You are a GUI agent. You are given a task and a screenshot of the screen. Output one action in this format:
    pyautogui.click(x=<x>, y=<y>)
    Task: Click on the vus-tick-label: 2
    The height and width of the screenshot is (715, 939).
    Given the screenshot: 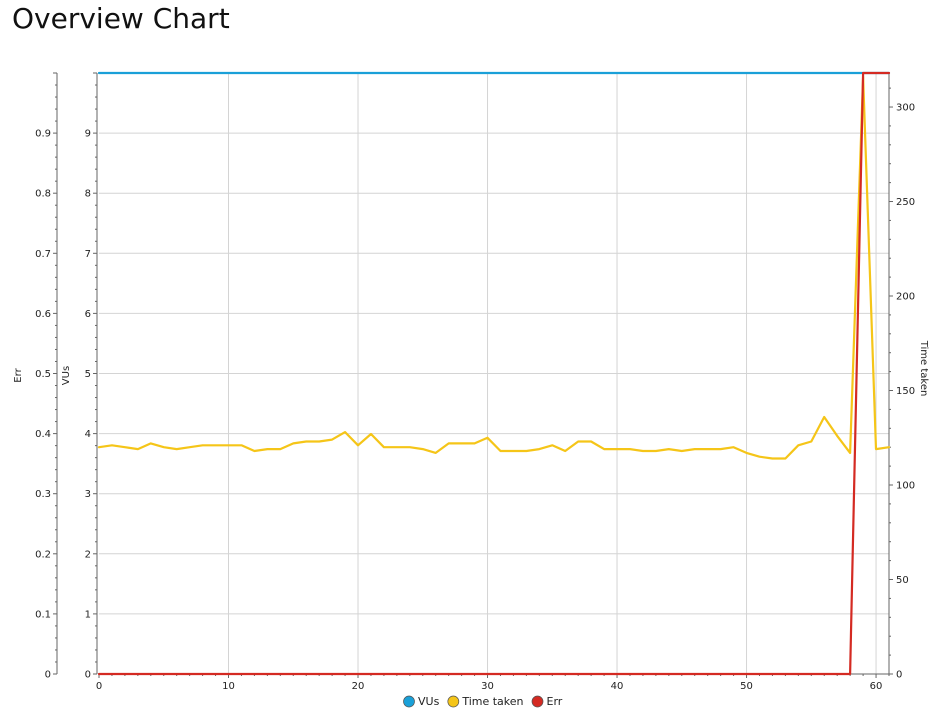 What is the action you would take?
    pyautogui.click(x=88, y=554)
    